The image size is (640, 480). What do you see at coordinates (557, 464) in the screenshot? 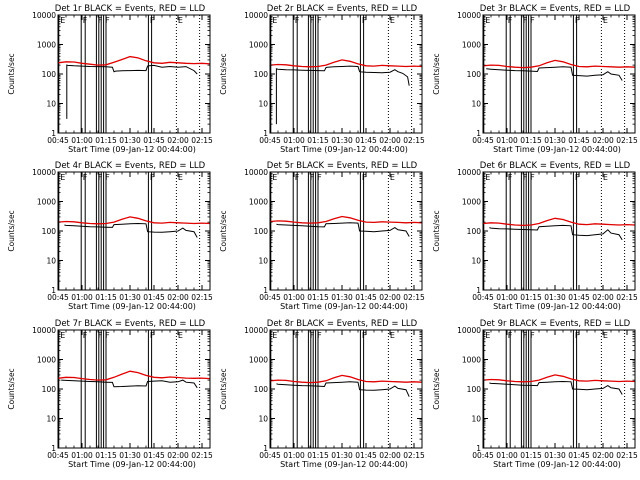
I see `x-axis-label: Start Time (09-Jan-12 00:44:00)` at bounding box center [557, 464].